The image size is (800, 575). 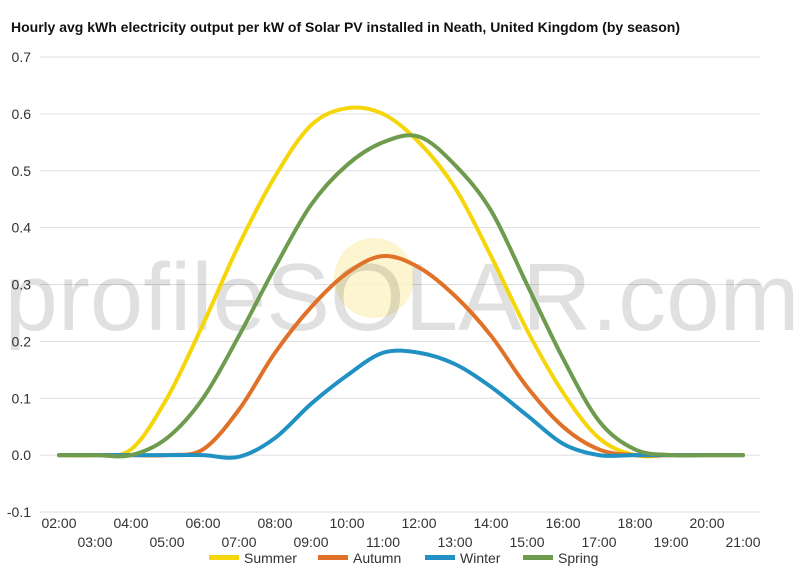 What do you see at coordinates (166, 542) in the screenshot?
I see `x-tick-label: 05:00` at bounding box center [166, 542].